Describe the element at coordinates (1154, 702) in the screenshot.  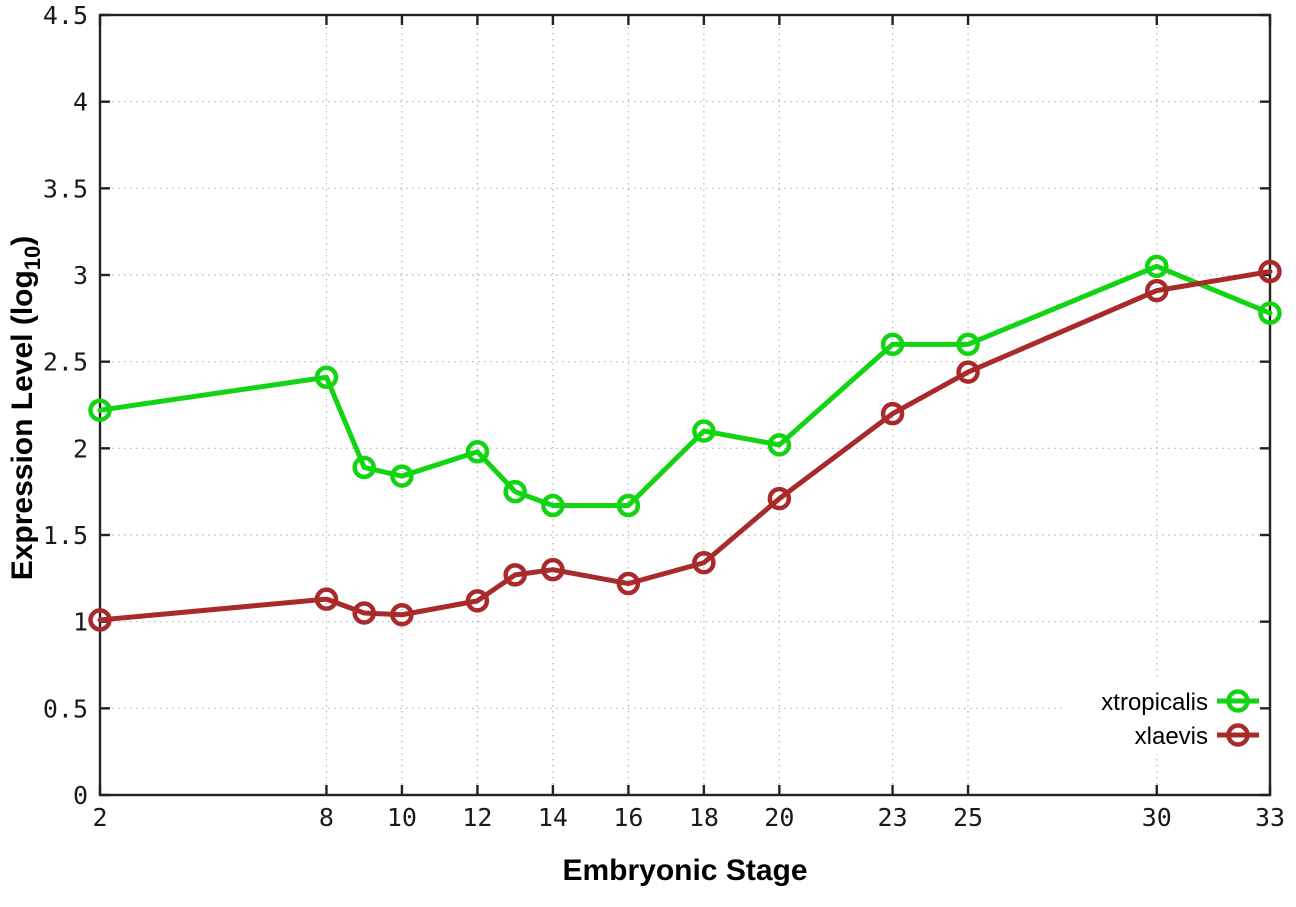
I see `legend-label-xtropicalis: xtropicalis` at that location.